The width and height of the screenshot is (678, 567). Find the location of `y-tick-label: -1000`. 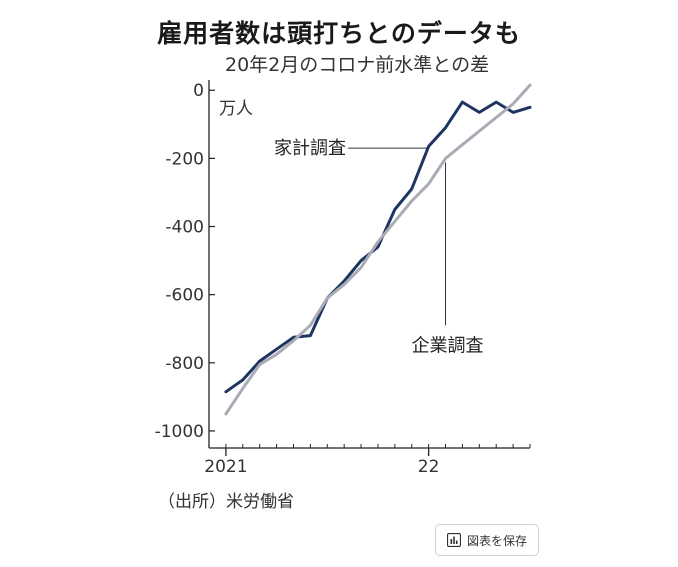

y-tick-label: -1000 is located at coordinates (179, 432).